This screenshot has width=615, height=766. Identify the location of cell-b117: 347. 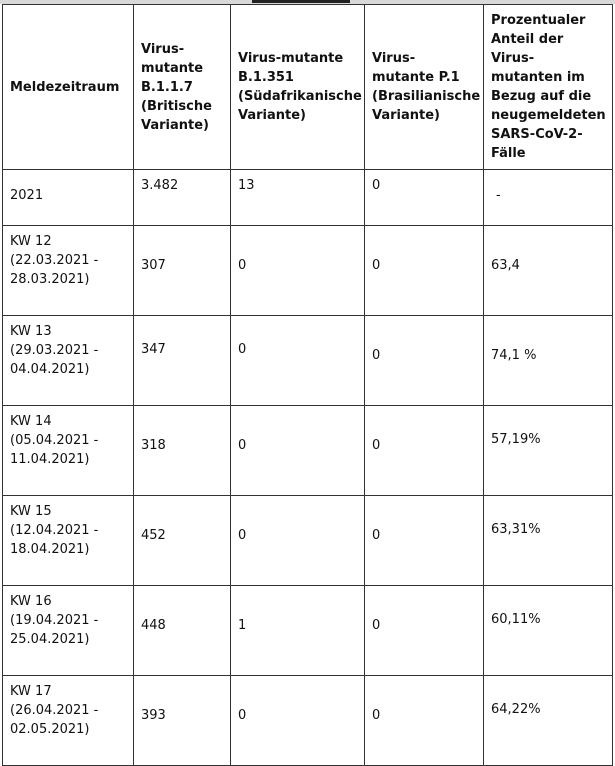
(182, 360).